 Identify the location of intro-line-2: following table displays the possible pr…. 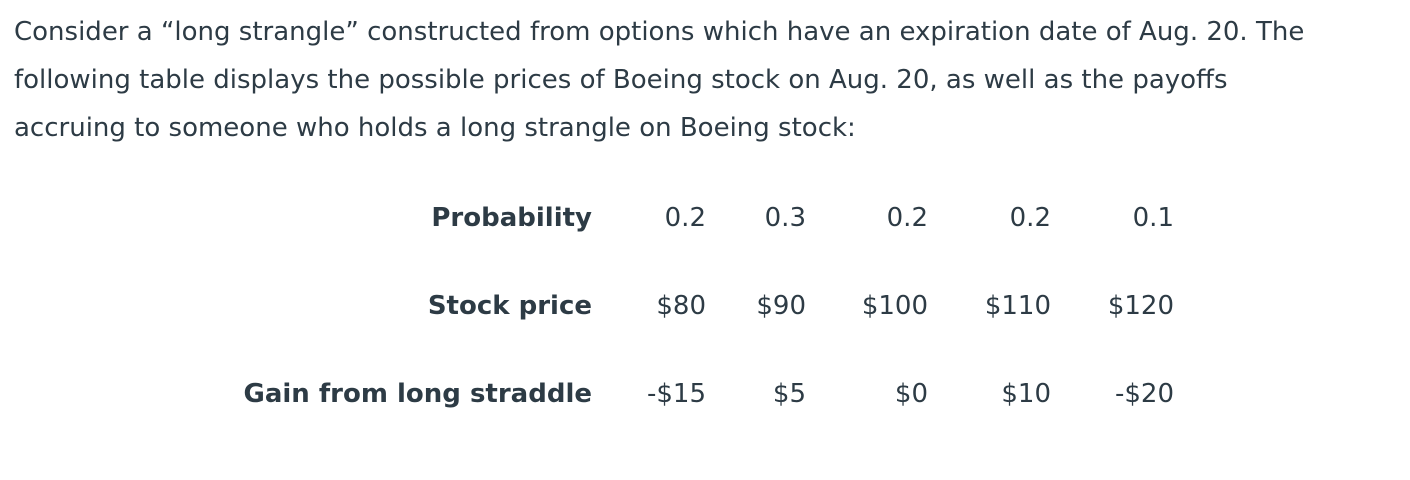
(621, 80).